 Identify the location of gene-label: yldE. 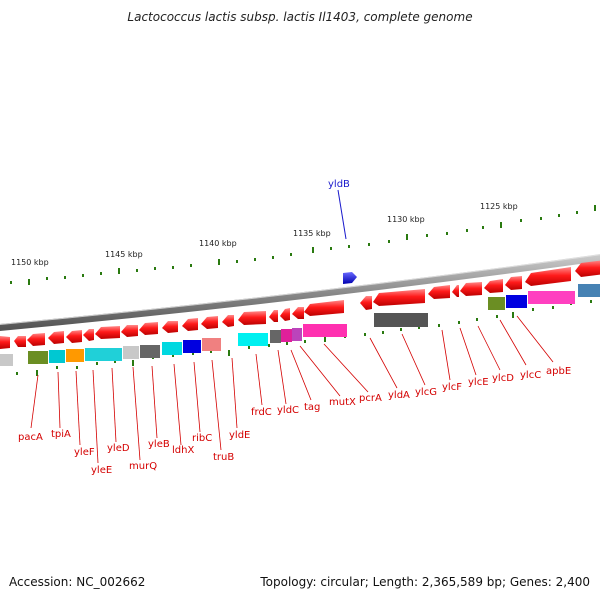
(239, 435).